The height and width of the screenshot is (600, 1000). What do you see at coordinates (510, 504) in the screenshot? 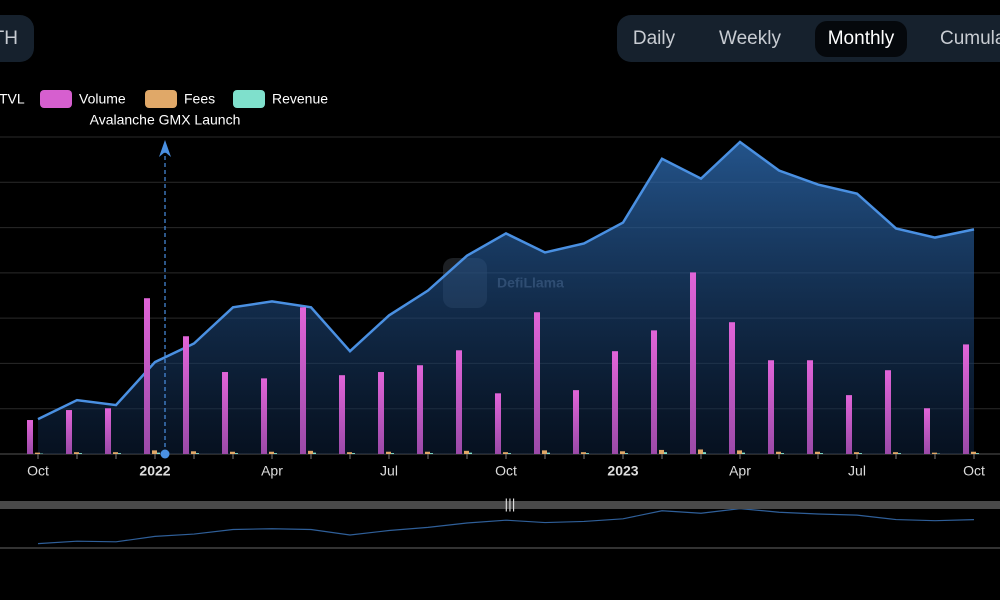
I see `navigator-handle: |||` at bounding box center [510, 504].